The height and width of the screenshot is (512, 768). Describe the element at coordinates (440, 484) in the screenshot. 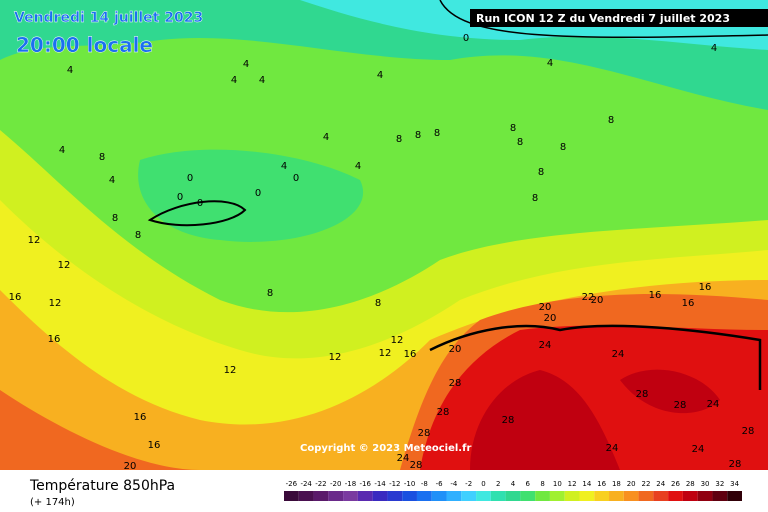

I see `legend-tick-label: -6` at that location.